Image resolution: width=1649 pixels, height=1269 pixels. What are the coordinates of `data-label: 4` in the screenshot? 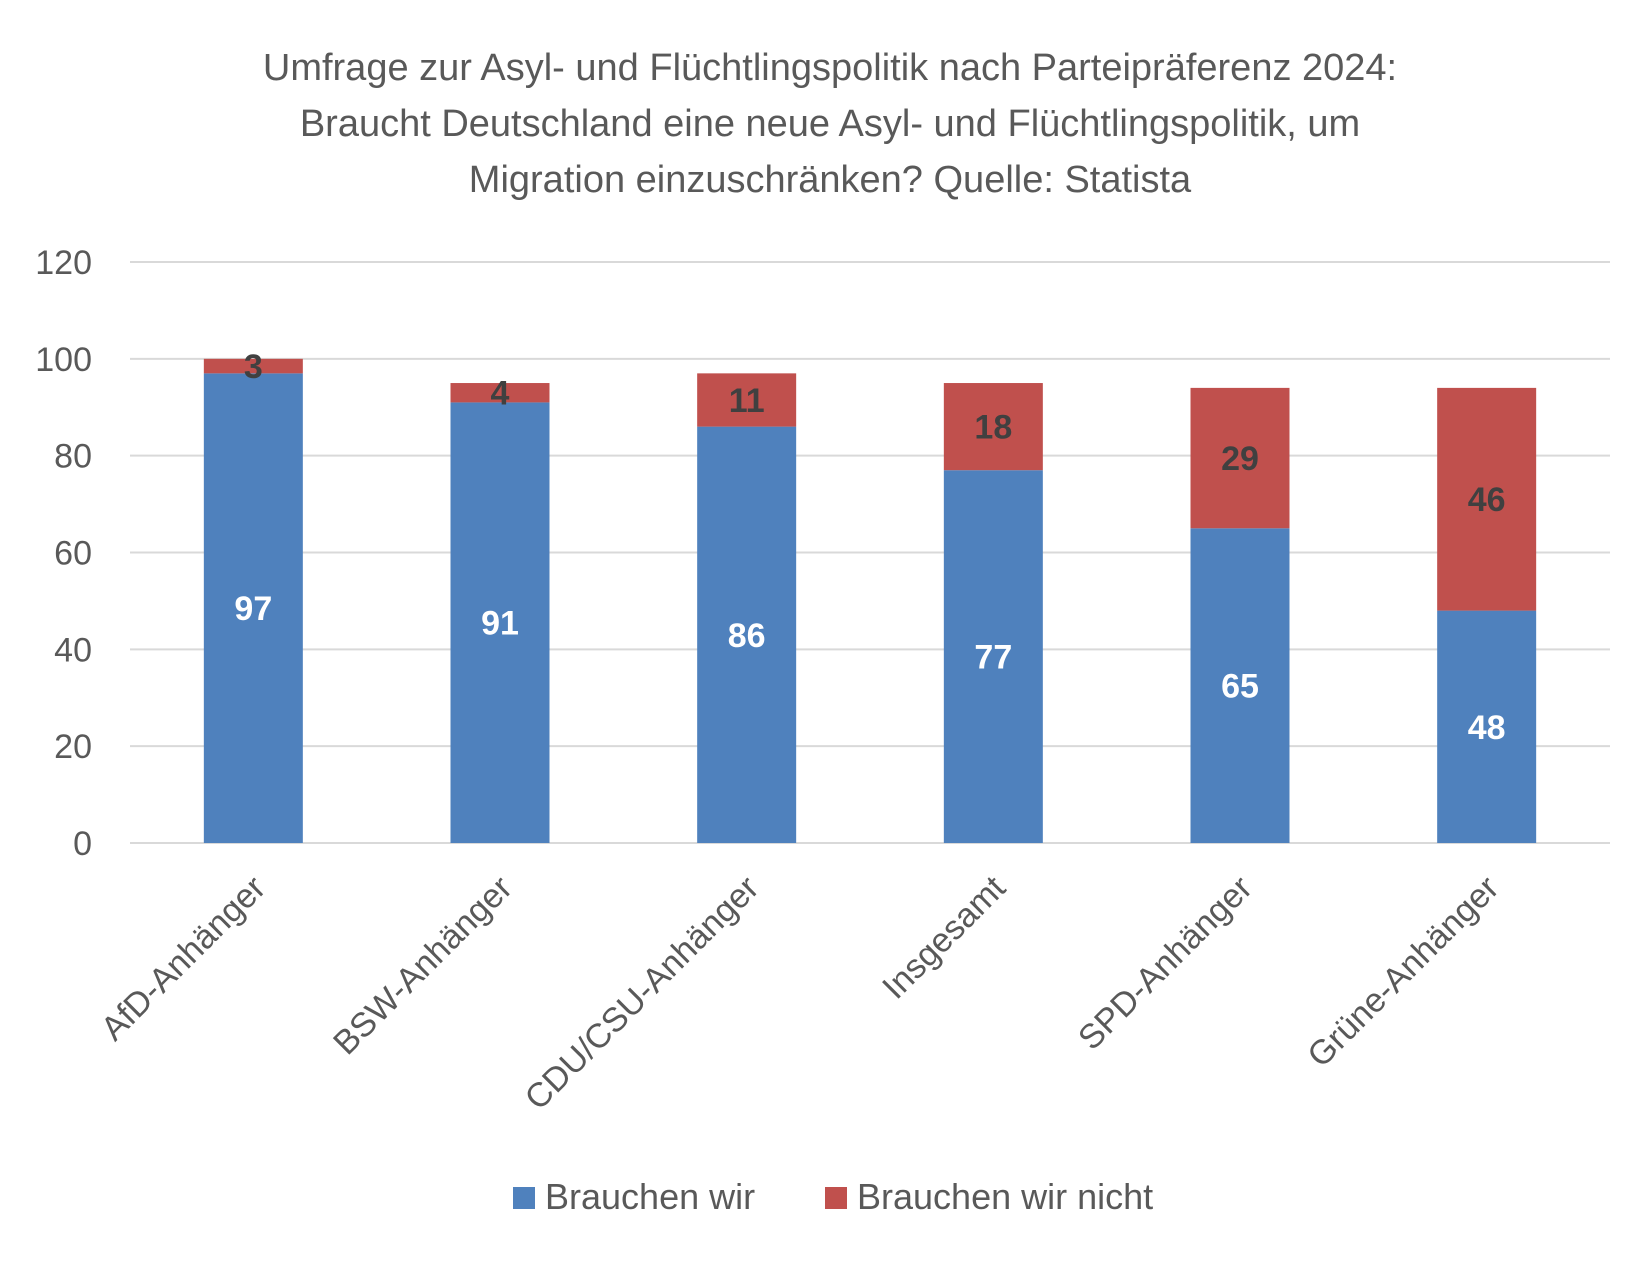 It's located at (500, 394).